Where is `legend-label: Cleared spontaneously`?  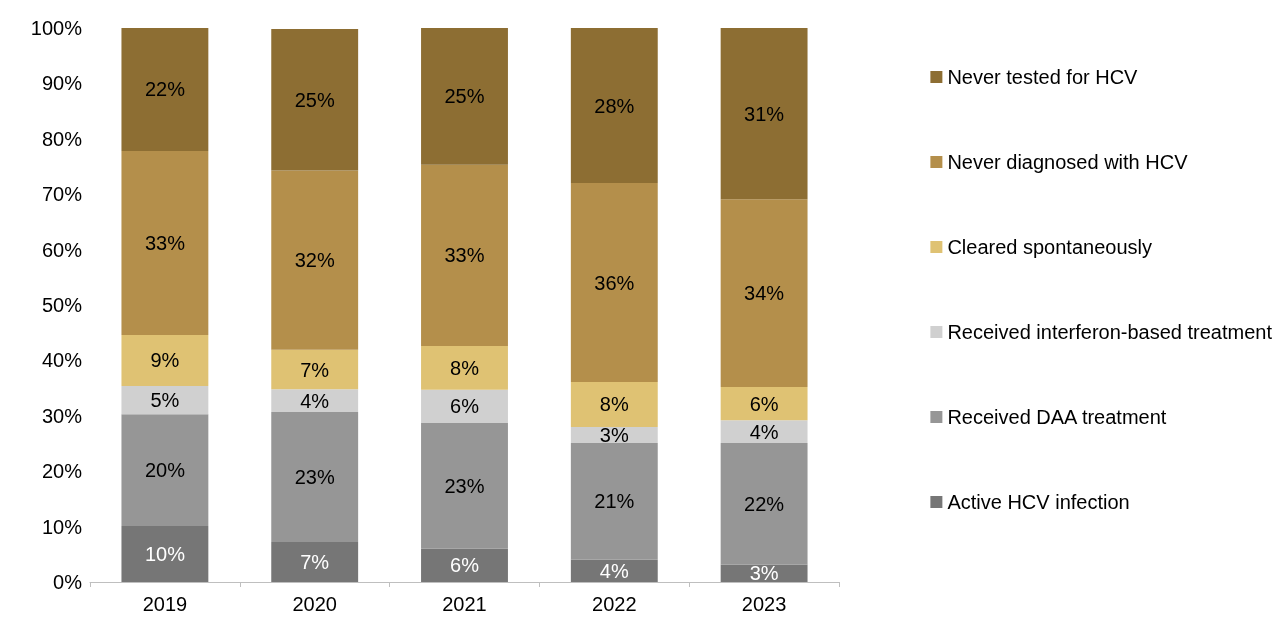 legend-label: Cleared spontaneously is located at coordinates (1049, 247).